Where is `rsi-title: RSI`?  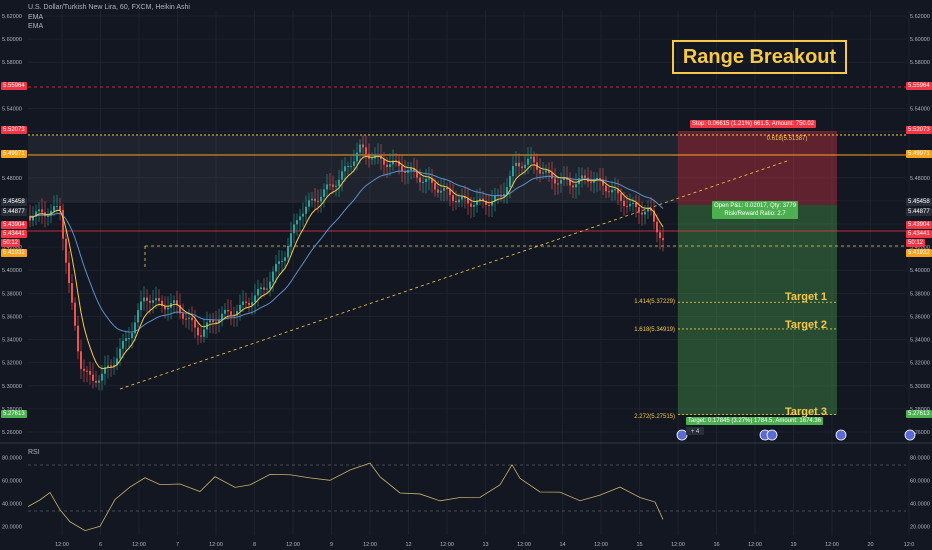
rsi-title: RSI is located at coordinates (34, 452).